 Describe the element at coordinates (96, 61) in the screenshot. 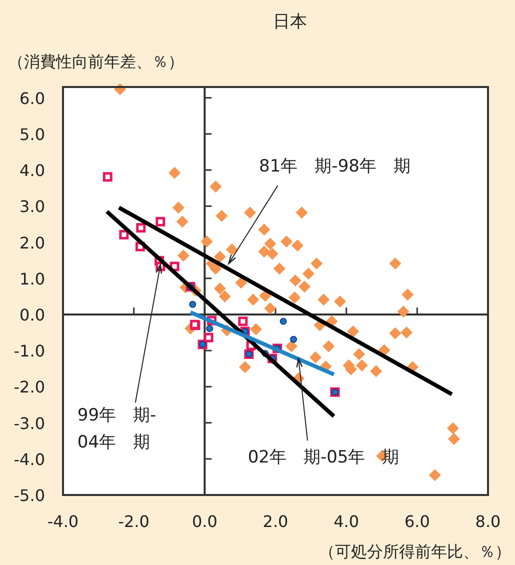

I see `y-axis-title: （消費性向前年差、％）` at that location.